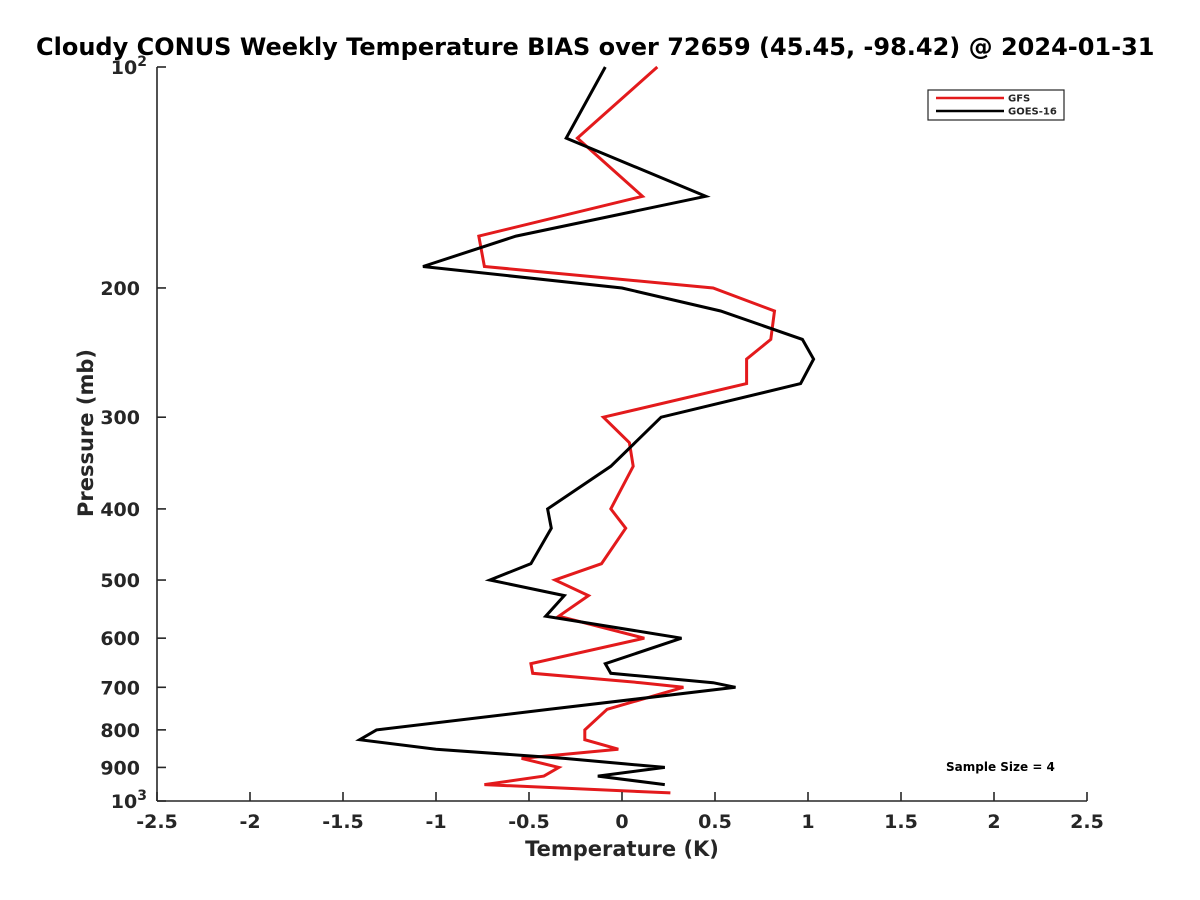  Describe the element at coordinates (120, 418) in the screenshot. I see `y-tick-label: 300` at that location.